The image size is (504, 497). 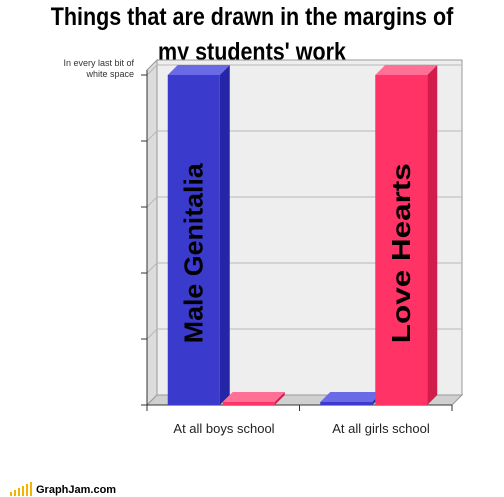 What do you see at coordinates (21, 489) in the screenshot?
I see `graphjam-logo-icon` at bounding box center [21, 489].